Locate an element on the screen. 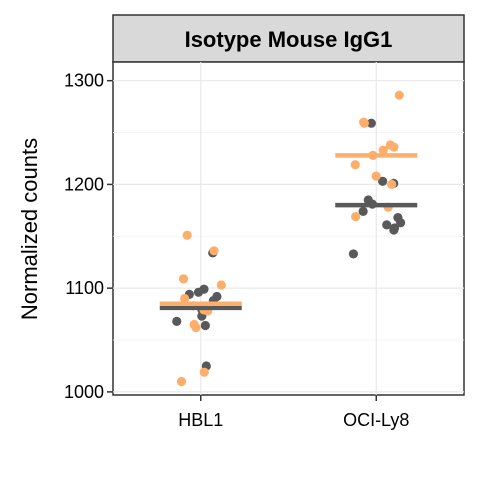 The width and height of the screenshot is (480, 480). facet-strip is located at coordinates (288, 38).